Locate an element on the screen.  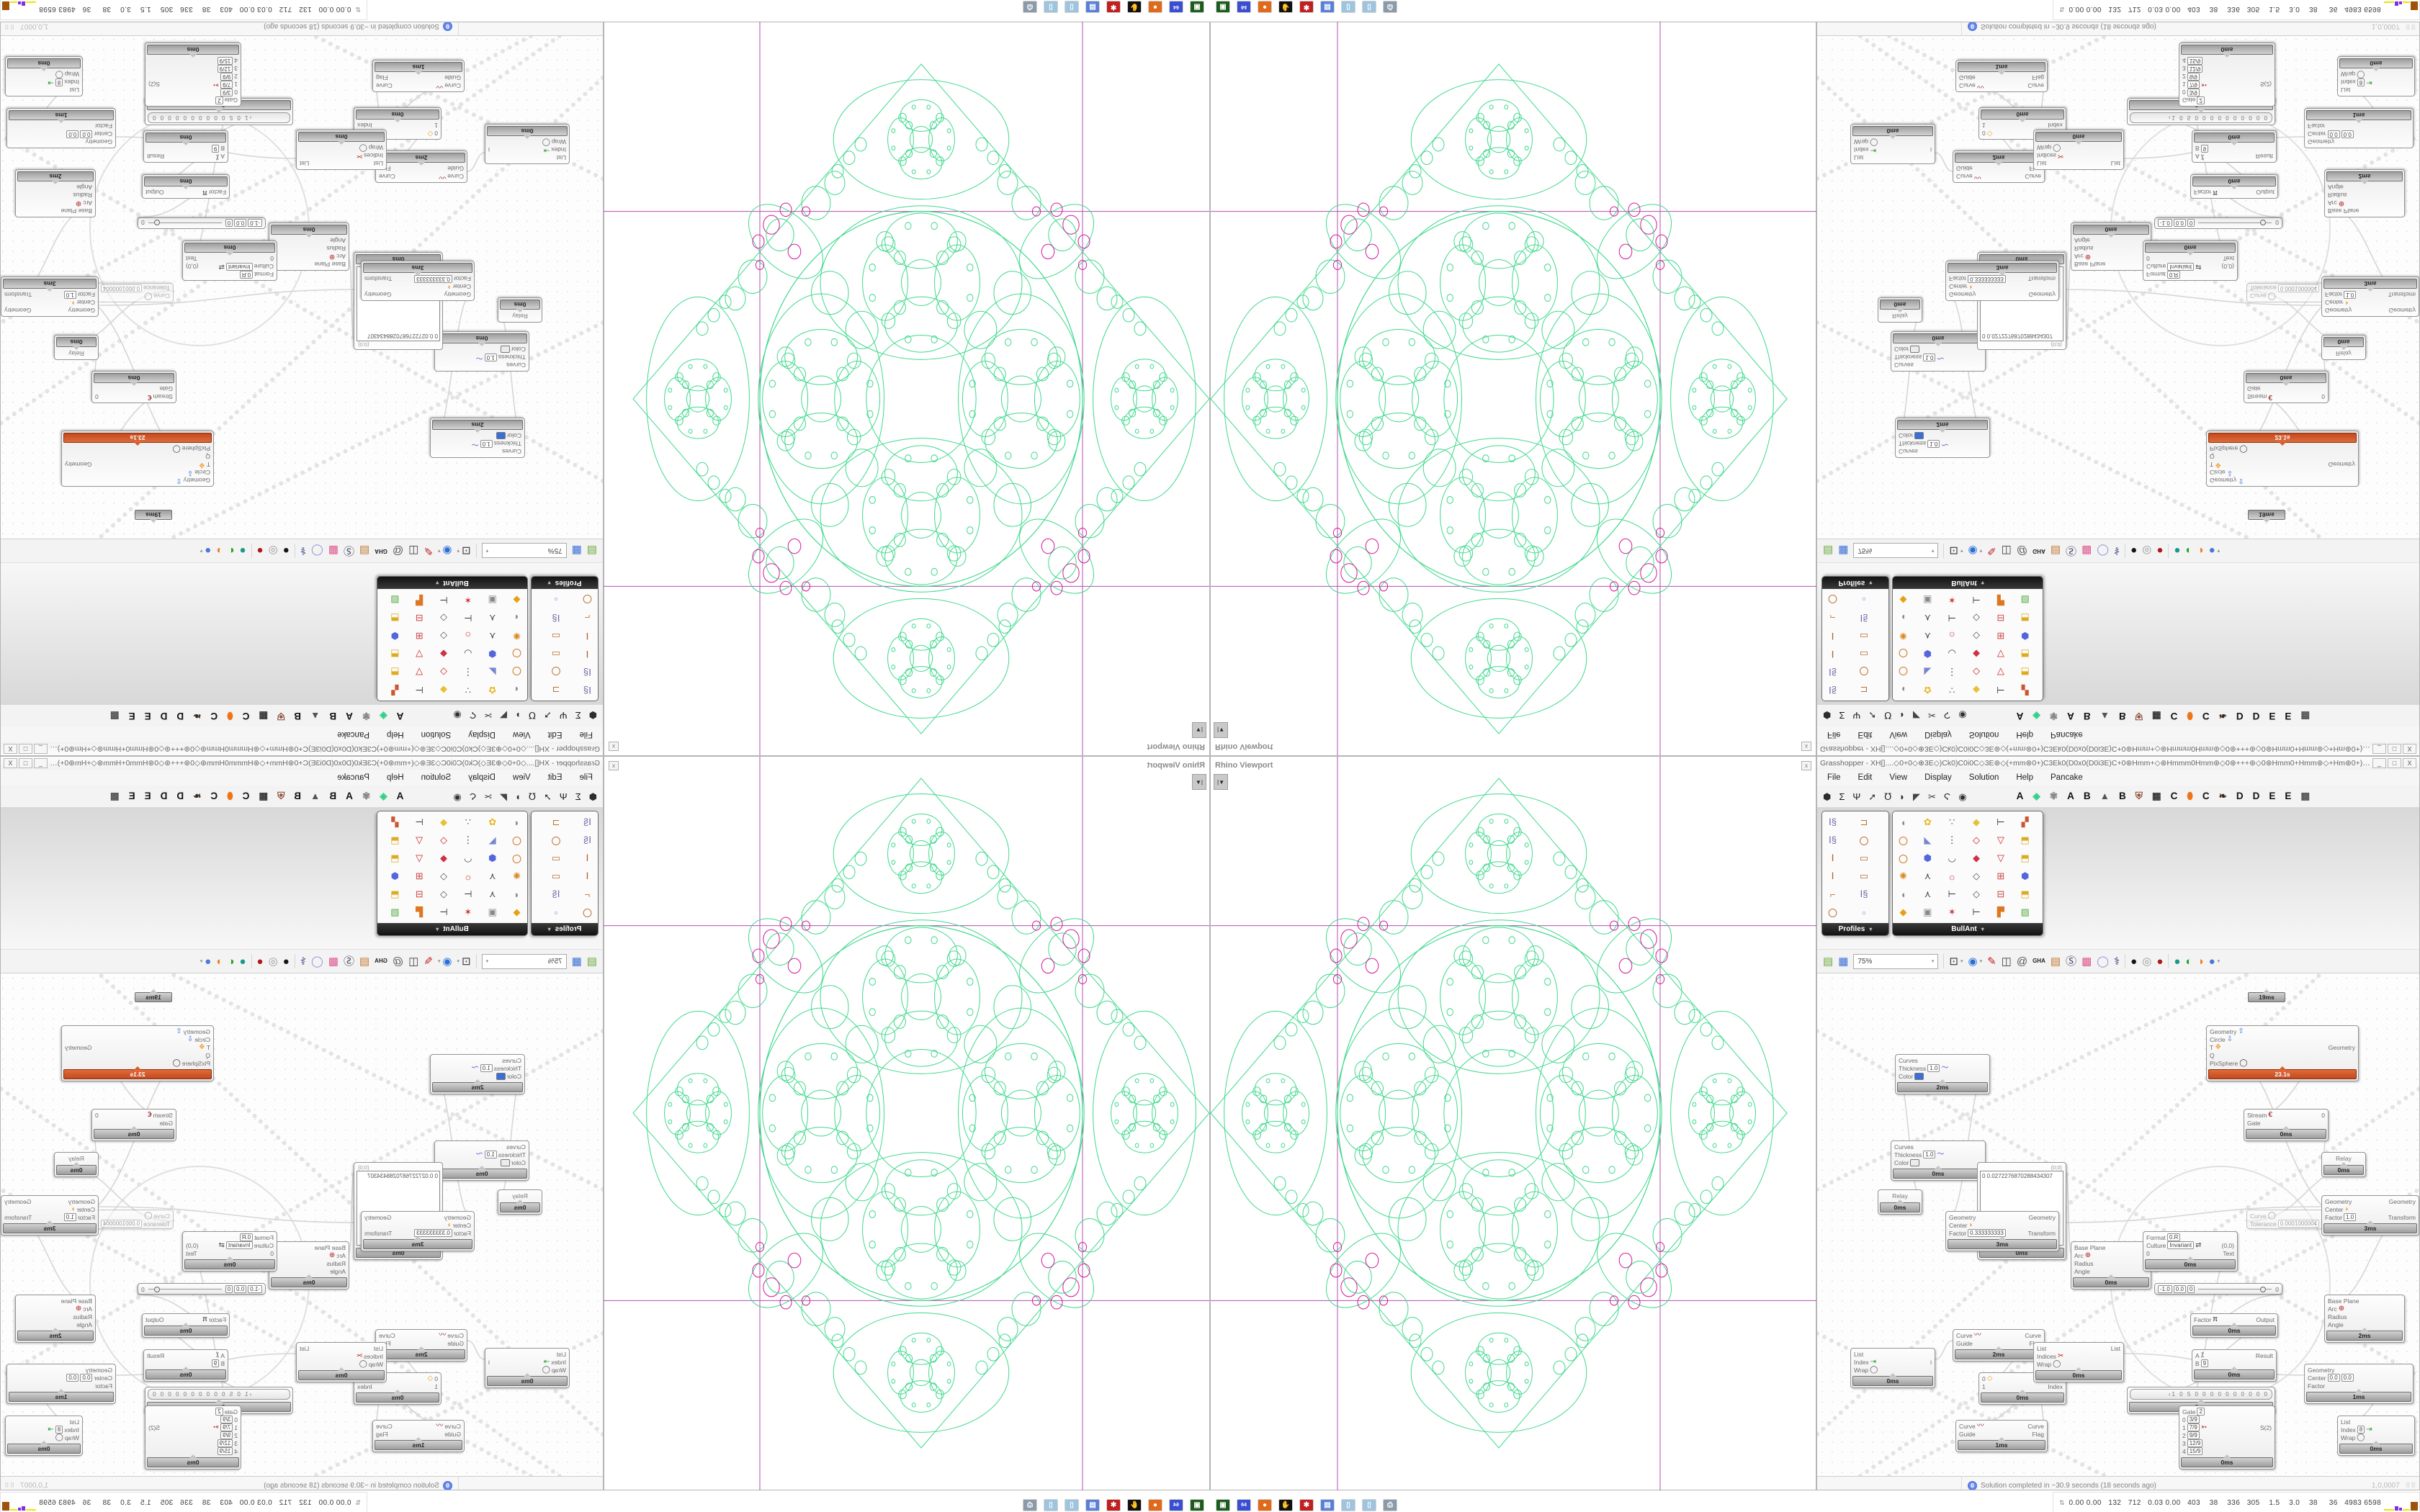
gh-component: Relay 0ms is located at coordinates (520, 310).